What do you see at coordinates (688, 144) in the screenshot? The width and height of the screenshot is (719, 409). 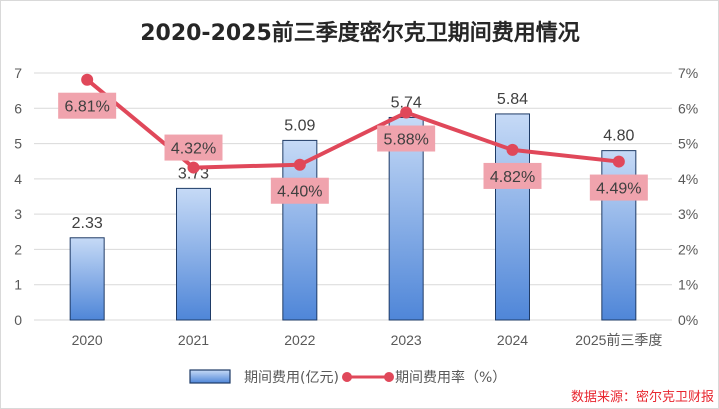 I see `y2-tick-label: 5%` at bounding box center [688, 144].